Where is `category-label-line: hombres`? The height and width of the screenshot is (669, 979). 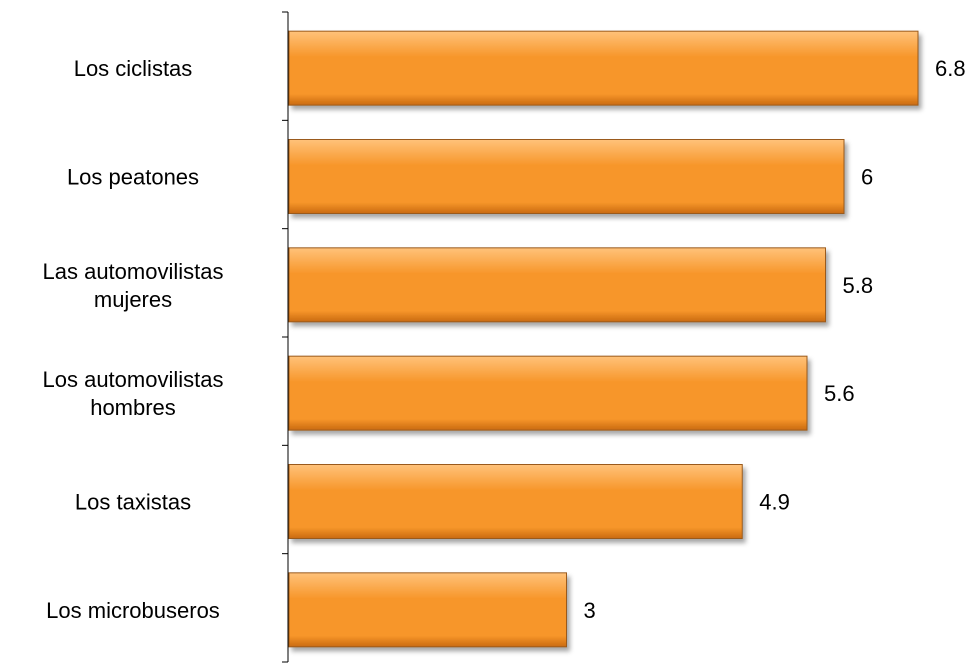
category-label-line: hombres is located at coordinates (133, 407).